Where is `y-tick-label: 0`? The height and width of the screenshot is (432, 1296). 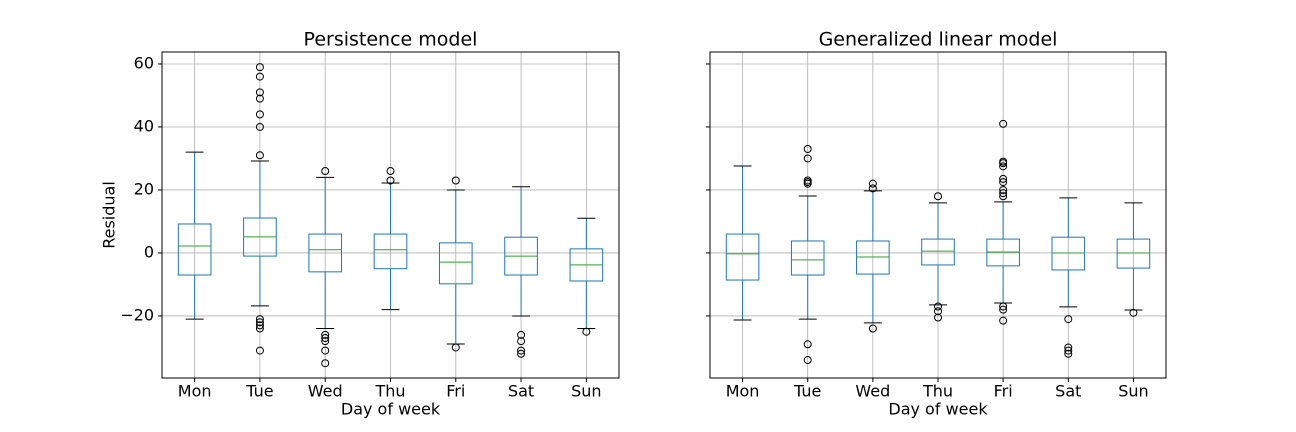
y-tick-label: 0 is located at coordinates (149, 251).